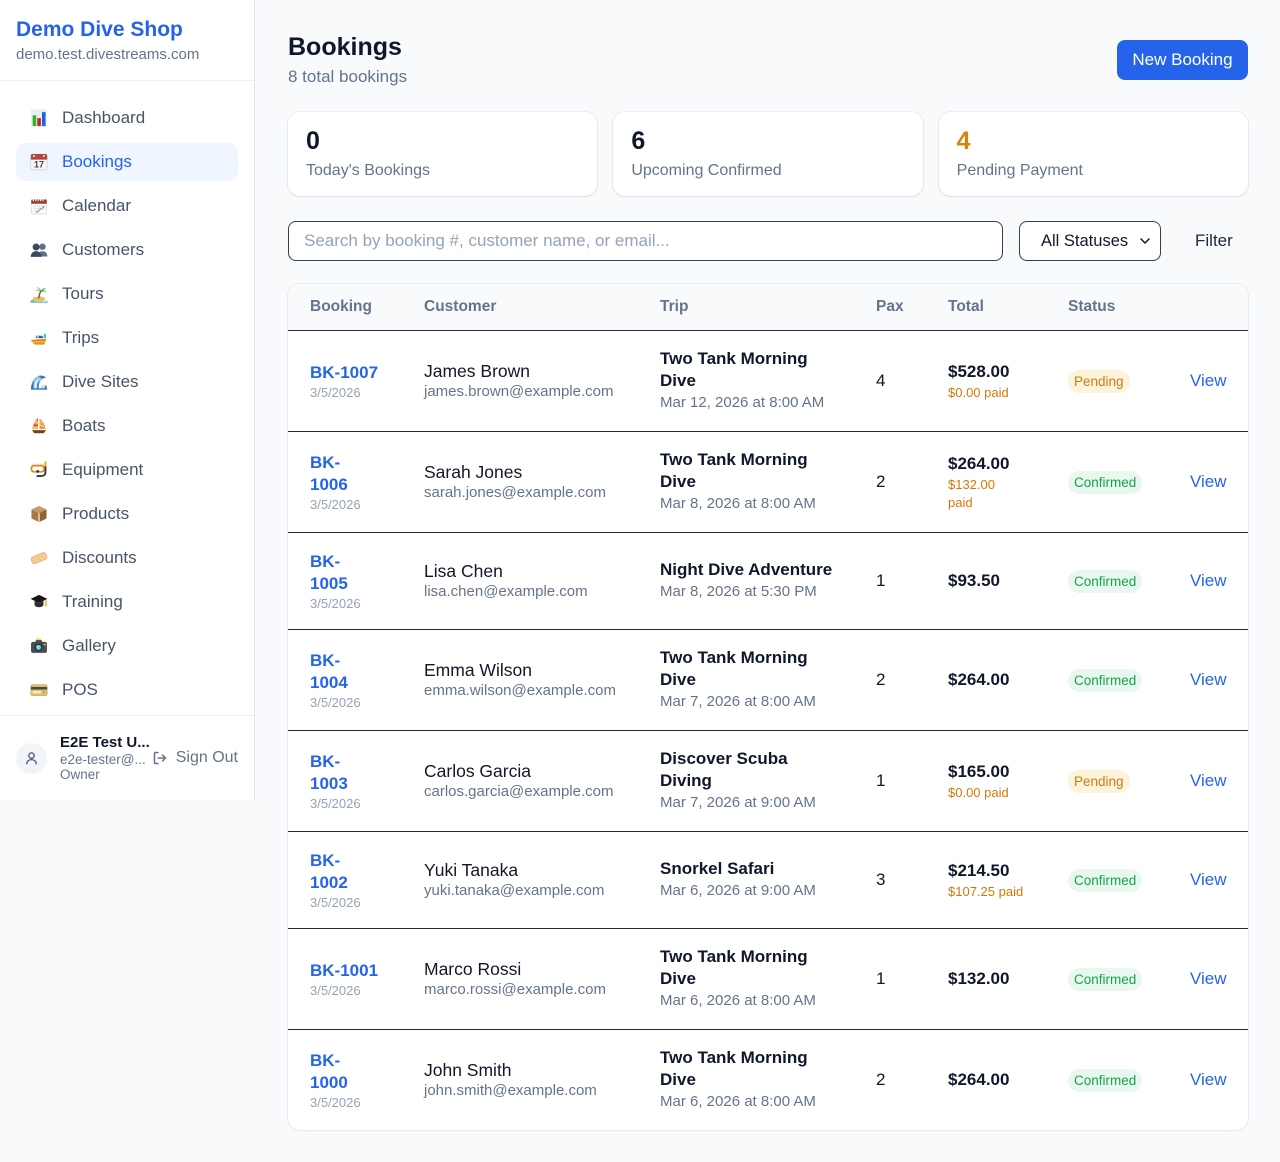  Describe the element at coordinates (39, 164) in the screenshot. I see `svg-text: 17` at that location.